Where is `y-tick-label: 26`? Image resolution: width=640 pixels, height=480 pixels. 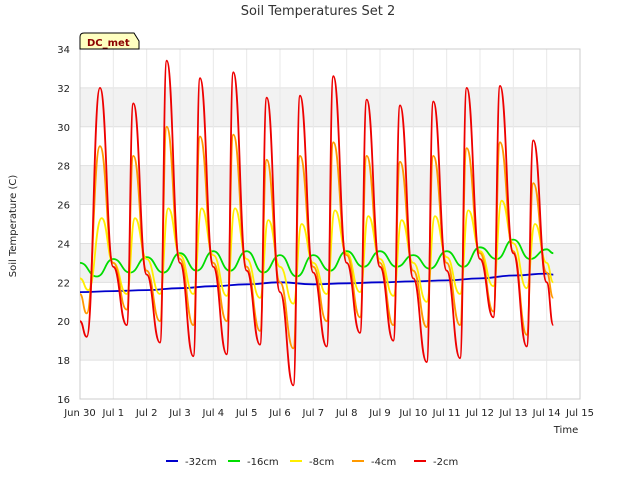
y-tick-label: 26 is located at coordinates (63, 206).